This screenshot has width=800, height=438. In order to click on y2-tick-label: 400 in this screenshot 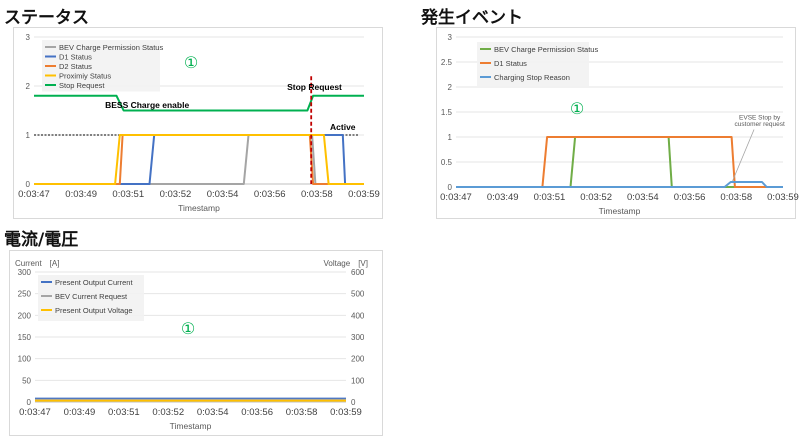, I will do `click(358, 315)`.